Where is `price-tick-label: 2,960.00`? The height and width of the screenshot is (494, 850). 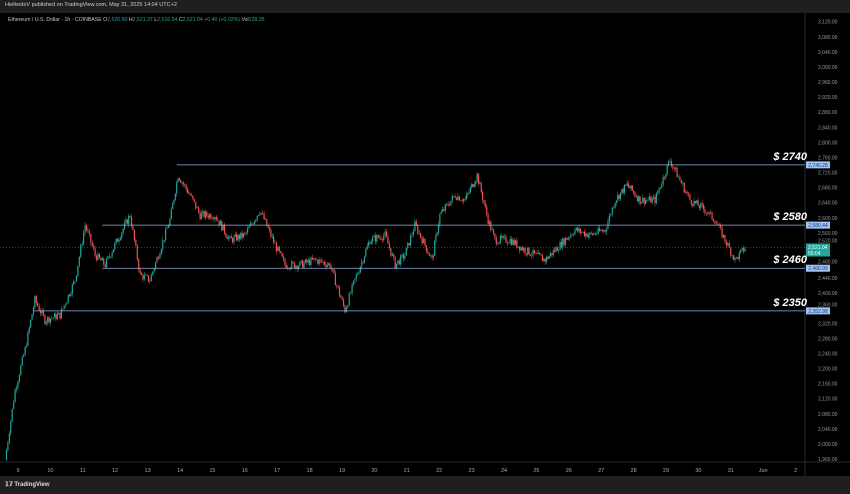 price-tick-label: 2,960.00 is located at coordinates (828, 83).